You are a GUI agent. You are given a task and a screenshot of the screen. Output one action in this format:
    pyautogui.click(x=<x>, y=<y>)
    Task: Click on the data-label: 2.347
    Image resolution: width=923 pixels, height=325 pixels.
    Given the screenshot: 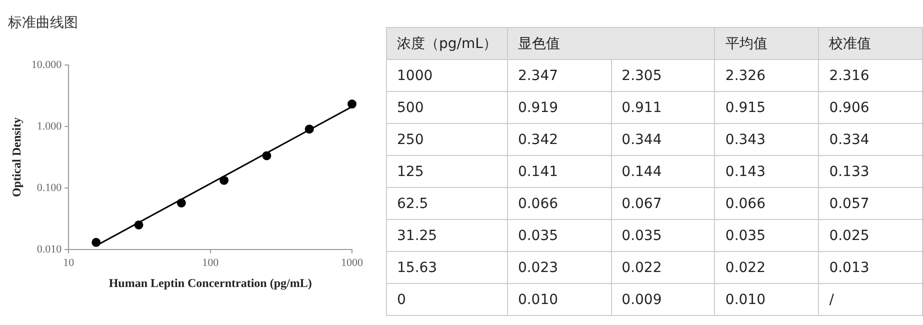 What is the action you would take?
    pyautogui.click(x=559, y=76)
    